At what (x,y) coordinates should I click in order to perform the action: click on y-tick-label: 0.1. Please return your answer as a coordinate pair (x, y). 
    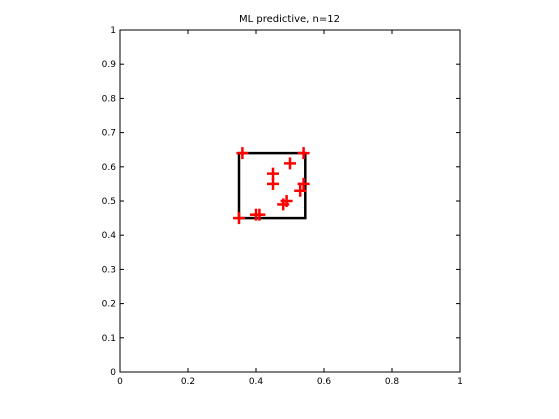
    Looking at the image, I should click on (109, 339).